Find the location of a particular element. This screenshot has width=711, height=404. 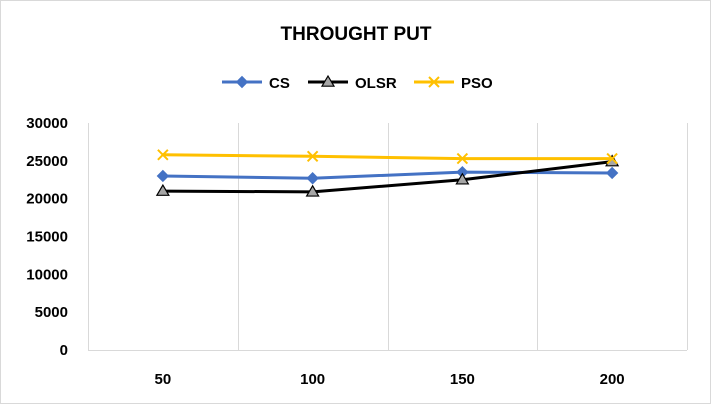

y-tick-label: 0 is located at coordinates (64, 350).